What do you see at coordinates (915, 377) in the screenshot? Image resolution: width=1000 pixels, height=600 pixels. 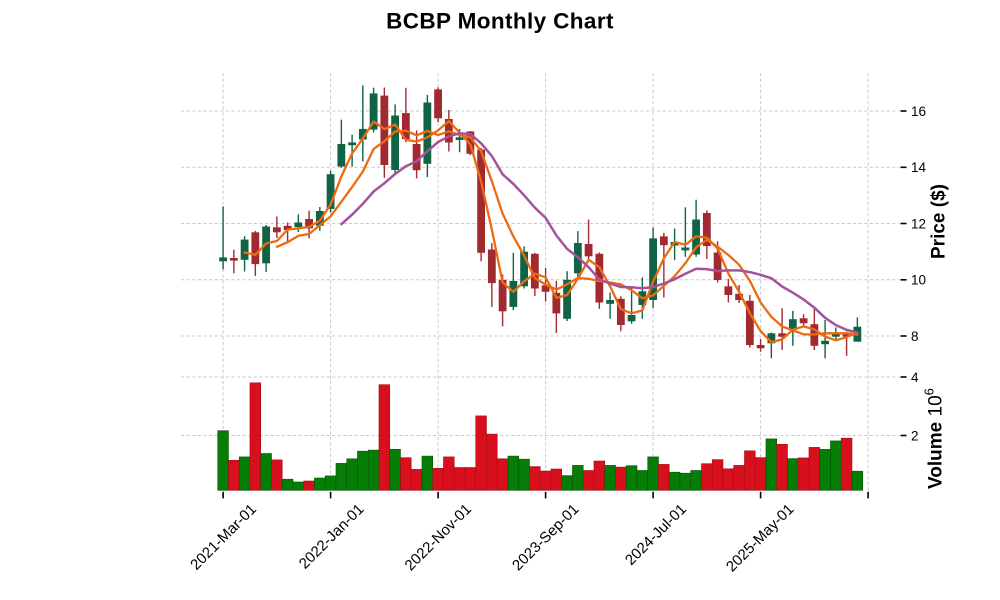 I see `svg-text: 4` at bounding box center [915, 377].